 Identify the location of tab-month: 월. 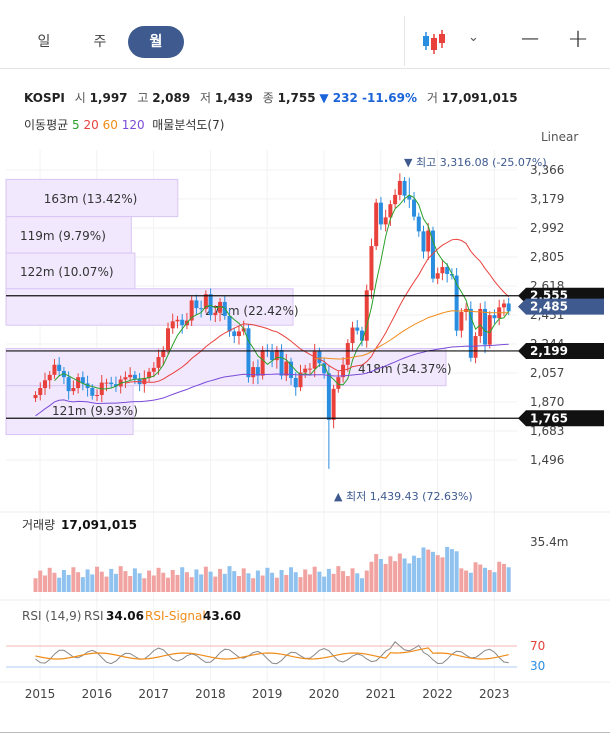
(156, 42).